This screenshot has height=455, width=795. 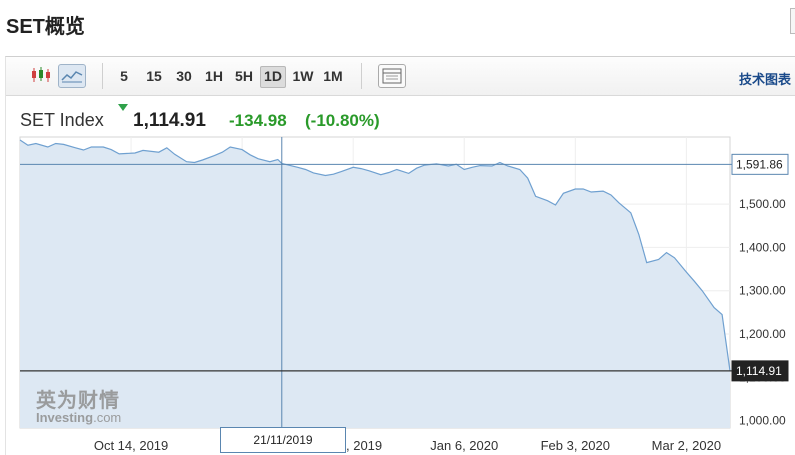 What do you see at coordinates (273, 77) in the screenshot?
I see `interval-1d-button: 1D` at bounding box center [273, 77].